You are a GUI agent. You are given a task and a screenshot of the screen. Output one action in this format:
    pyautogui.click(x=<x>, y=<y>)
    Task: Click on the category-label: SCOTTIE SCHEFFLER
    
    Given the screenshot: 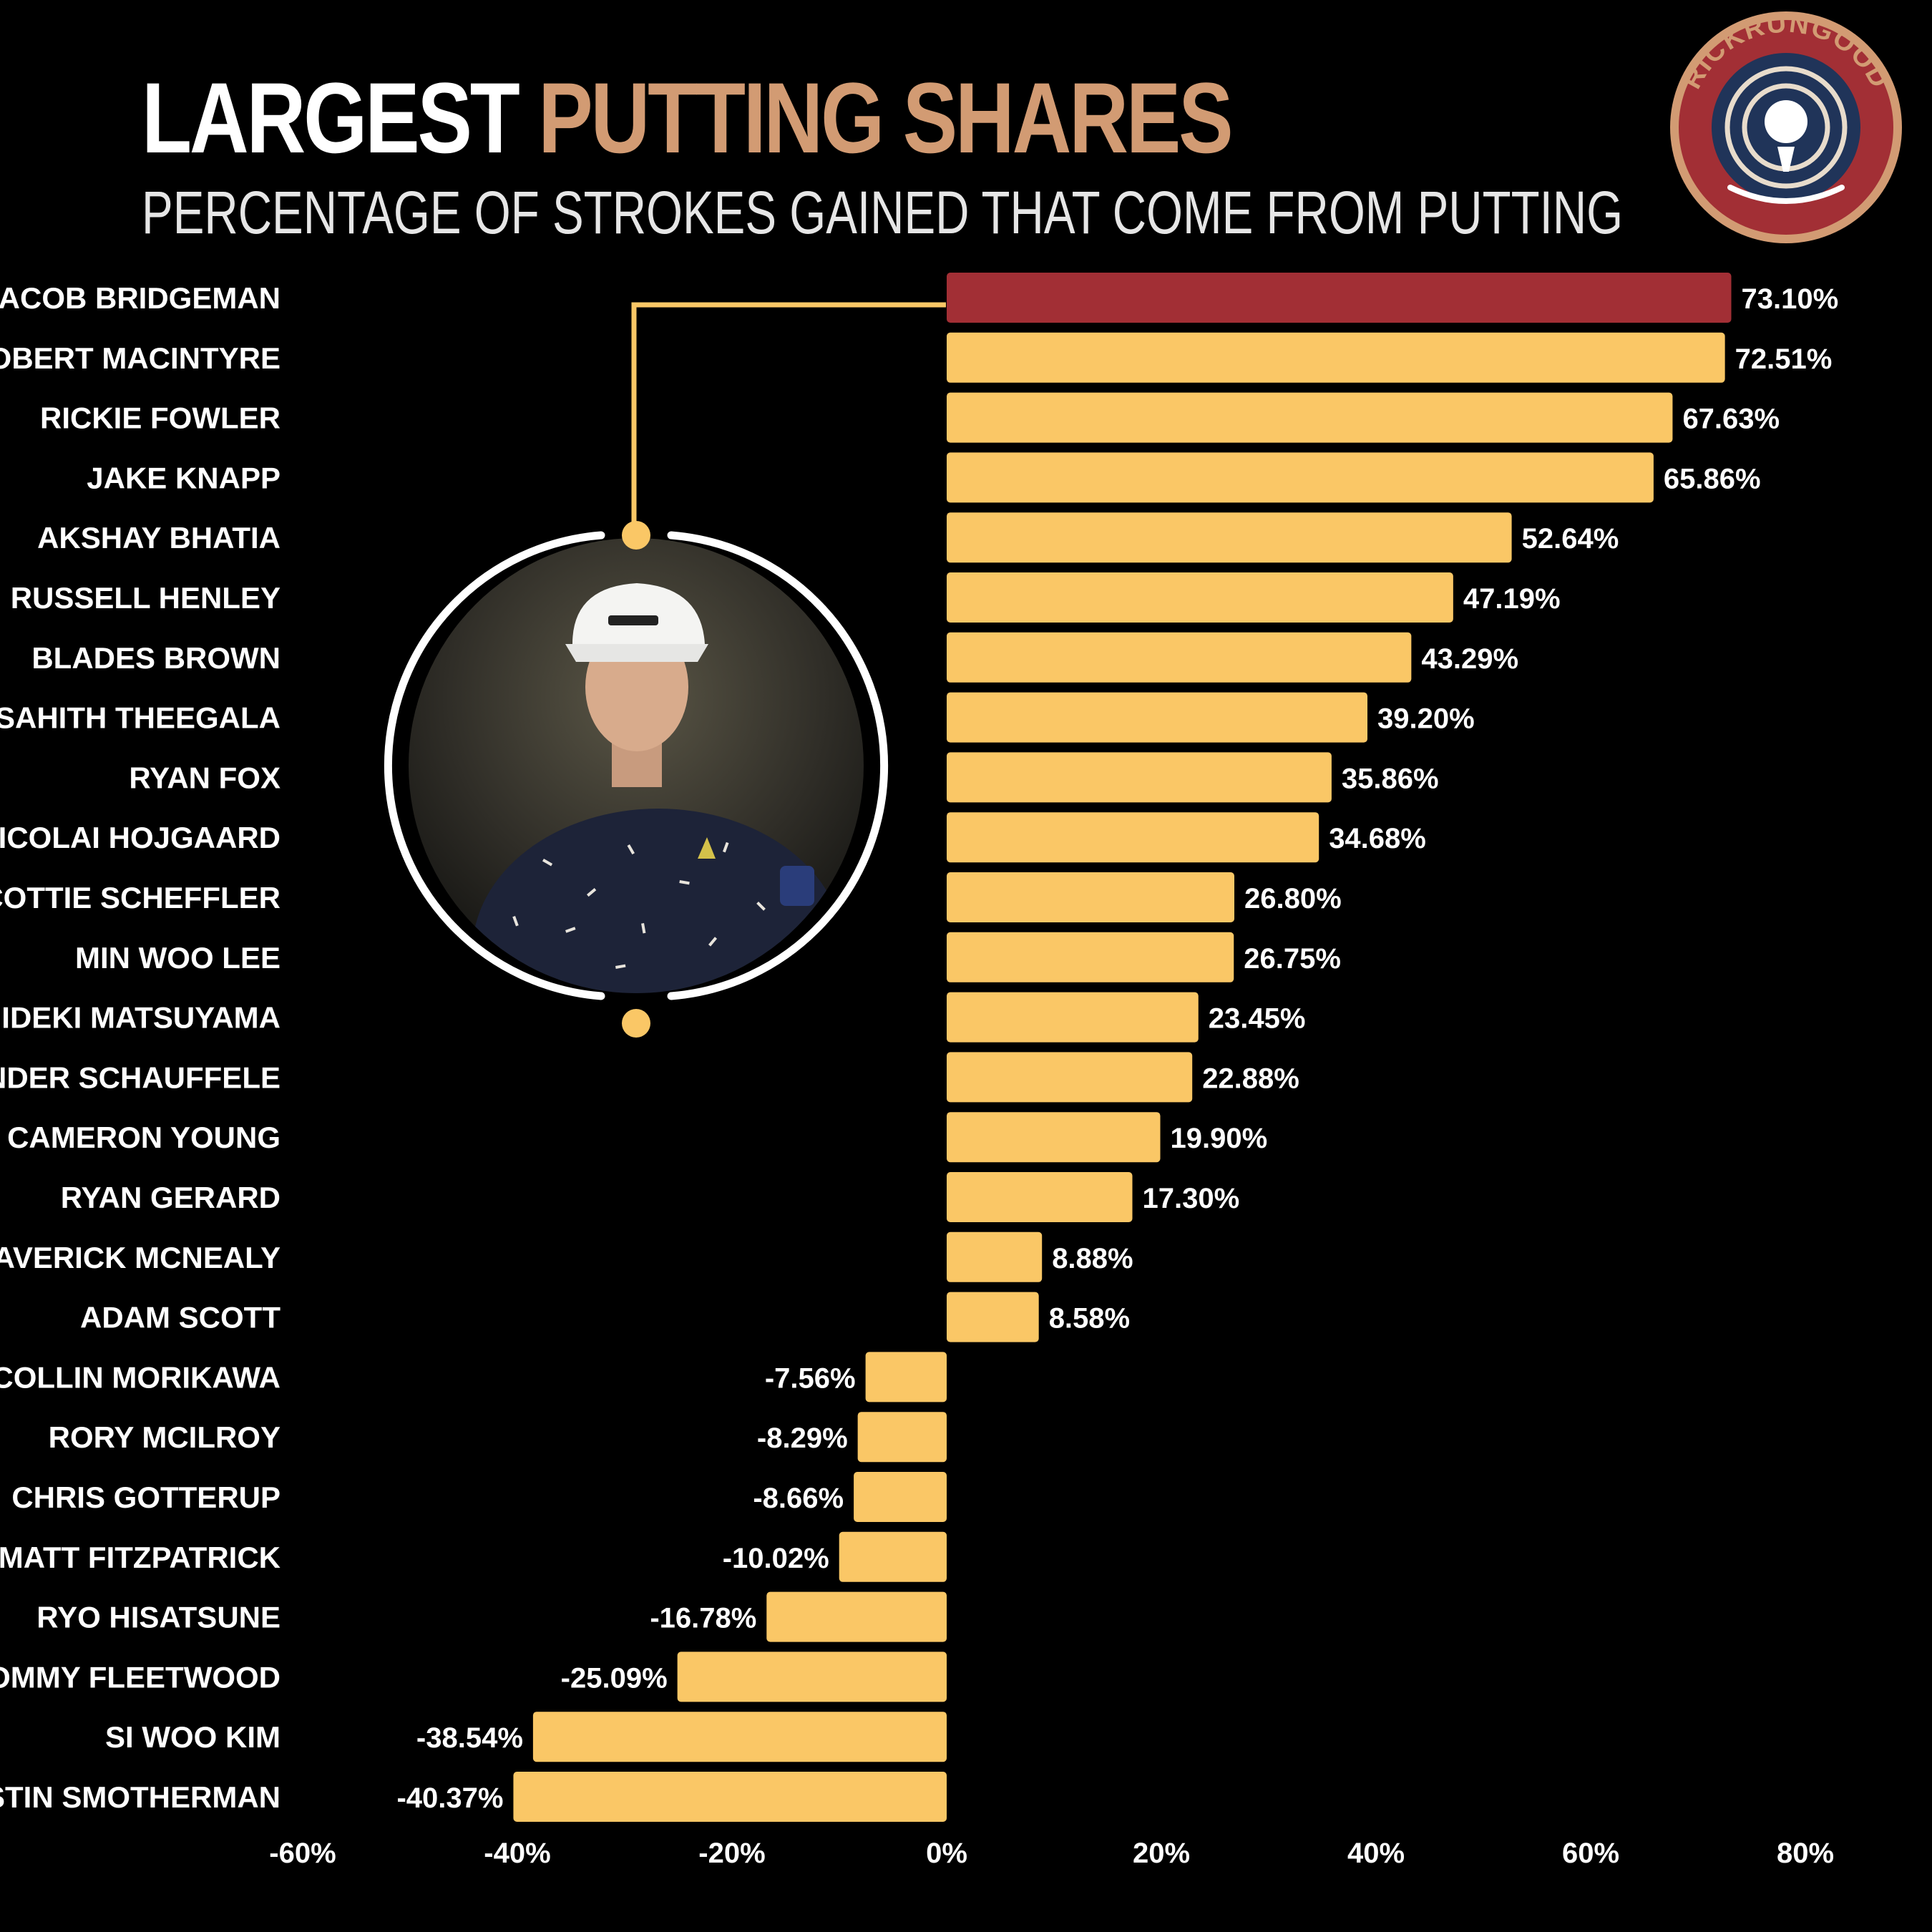 What is the action you would take?
    pyautogui.click(x=140, y=897)
    